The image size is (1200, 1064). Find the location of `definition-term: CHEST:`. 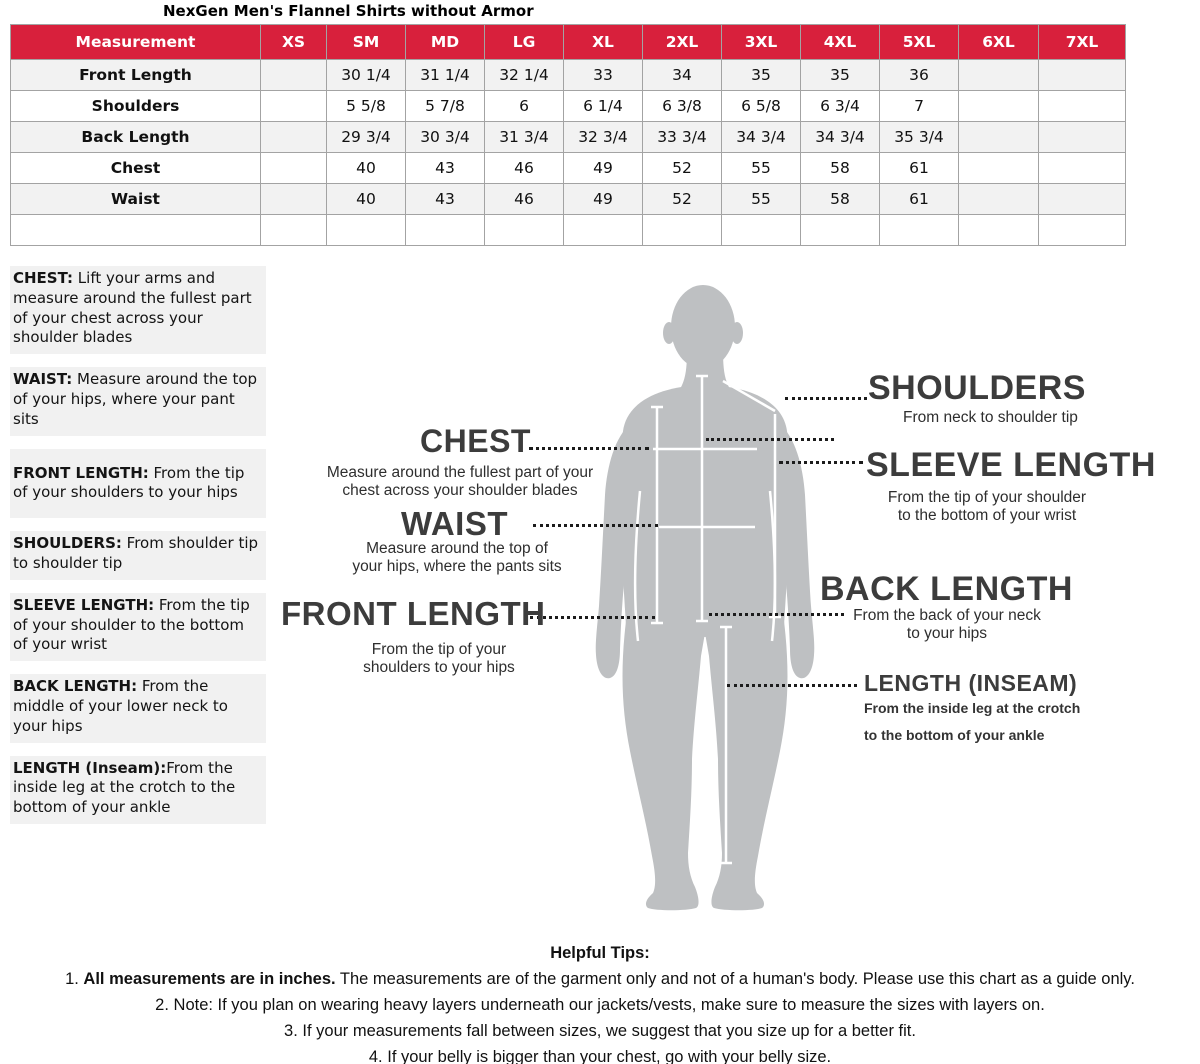

definition-term: CHEST: is located at coordinates (43, 278).